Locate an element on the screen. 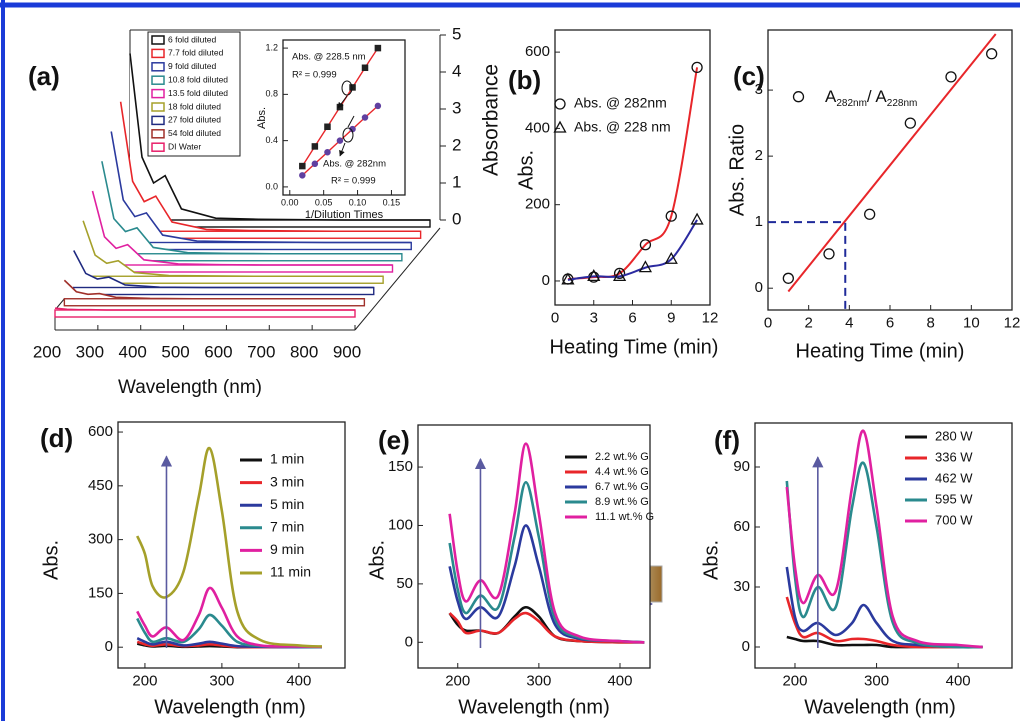 Image resolution: width=1020 pixels, height=721 pixels. annotation-arrow is located at coordinates (342, 102).